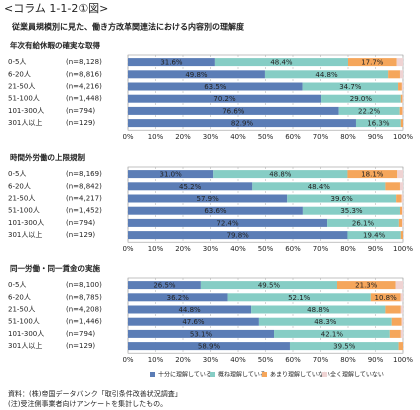 The width and height of the screenshot is (420, 410). I want to click on value-label: 42.1%, so click(332, 334).